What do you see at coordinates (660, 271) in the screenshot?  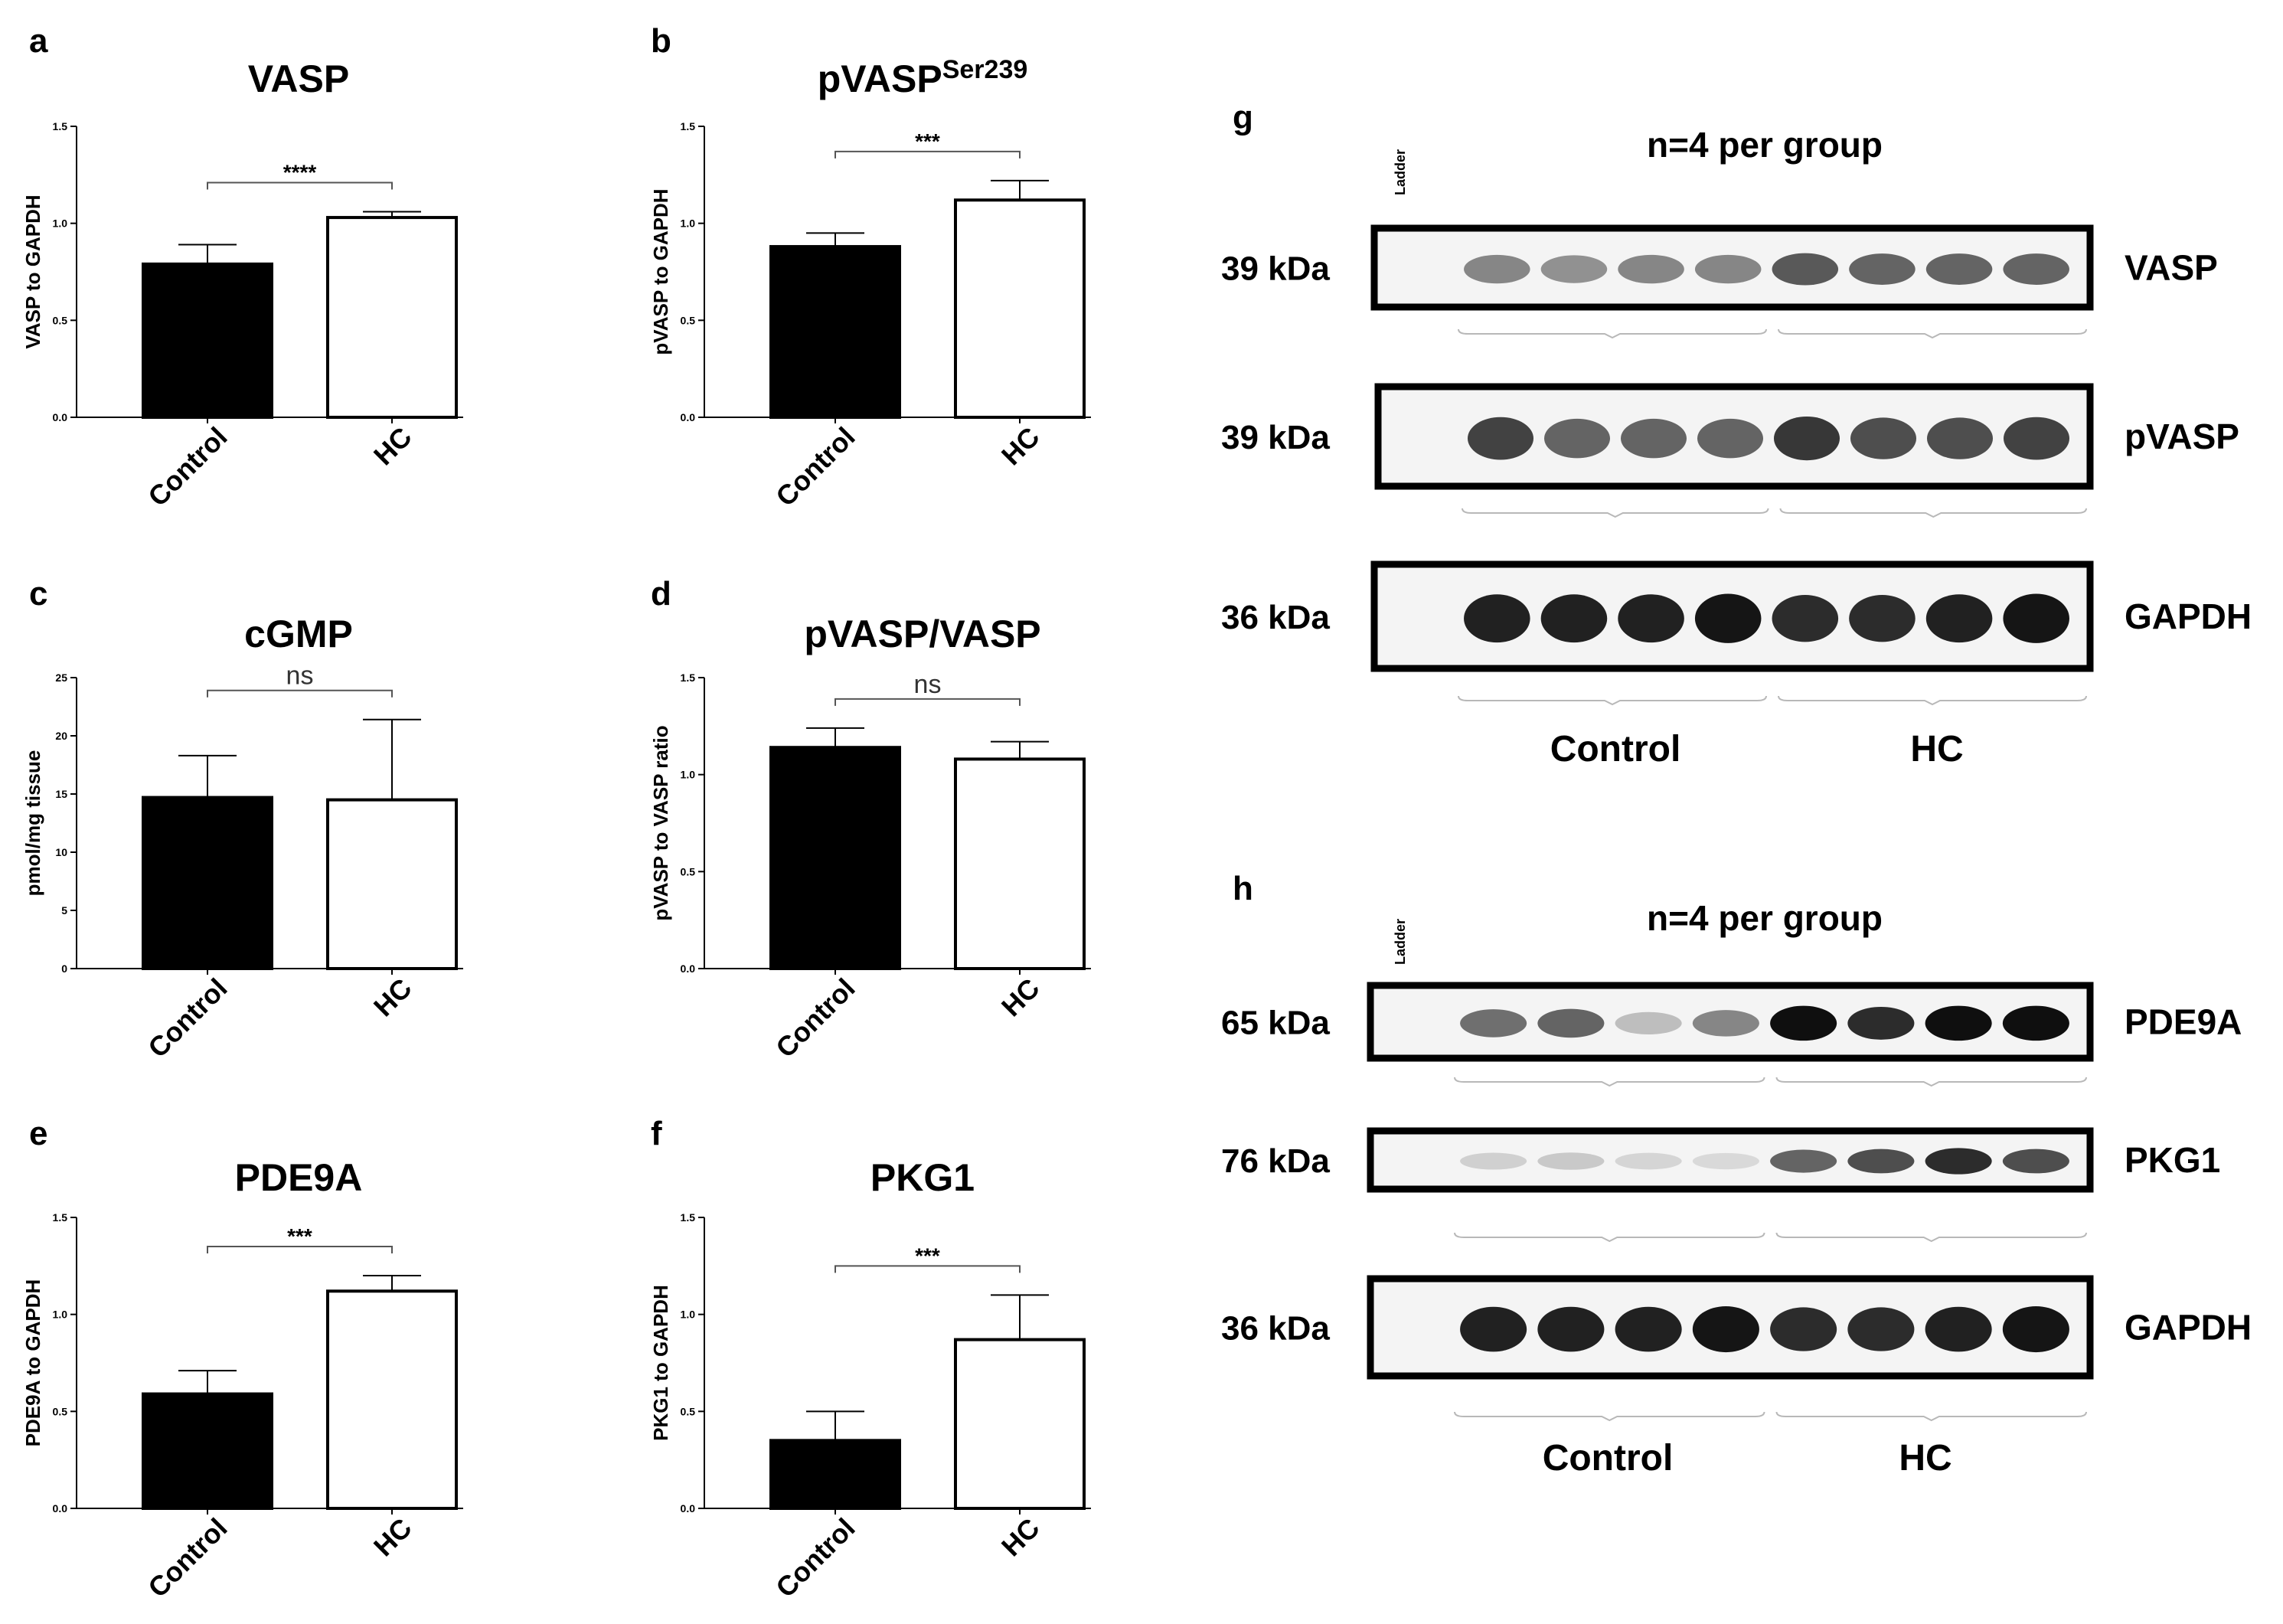 I see `y-axis-label: pVASP to GAPDH` at bounding box center [660, 271].